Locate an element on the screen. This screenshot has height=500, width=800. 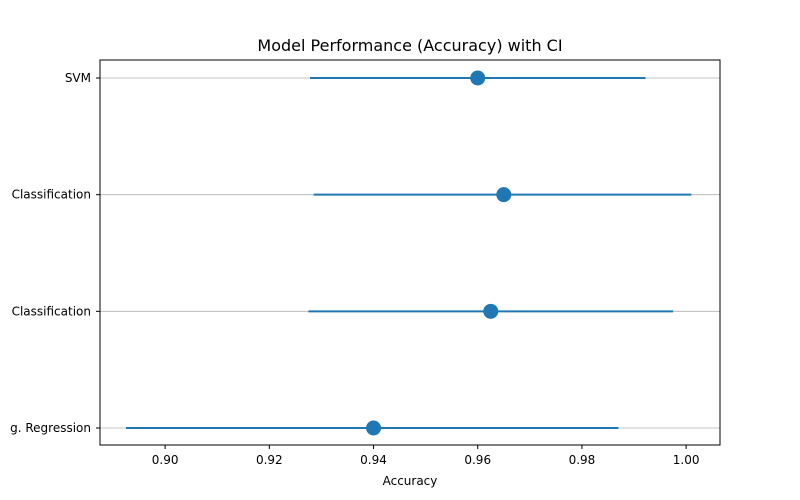
x-tick-label: 0.94 is located at coordinates (373, 460).